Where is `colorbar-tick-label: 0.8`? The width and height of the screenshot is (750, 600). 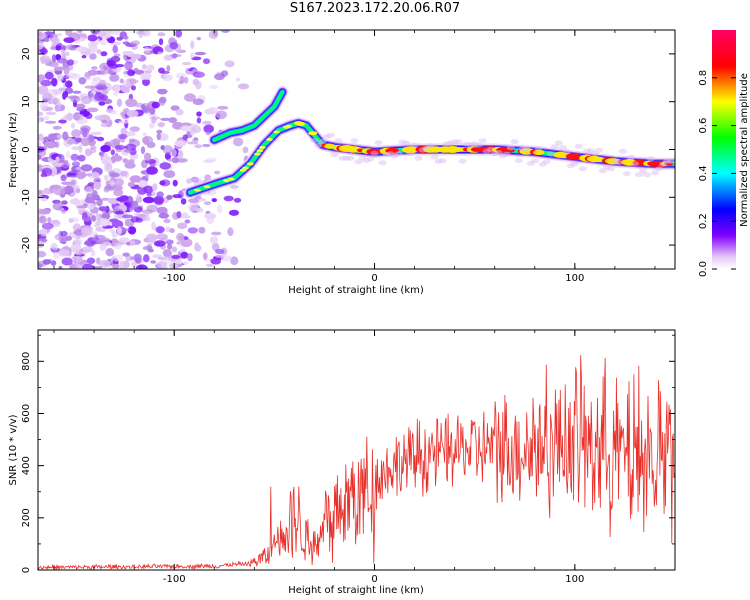
colorbar-tick-label: 0.8 is located at coordinates (703, 78).